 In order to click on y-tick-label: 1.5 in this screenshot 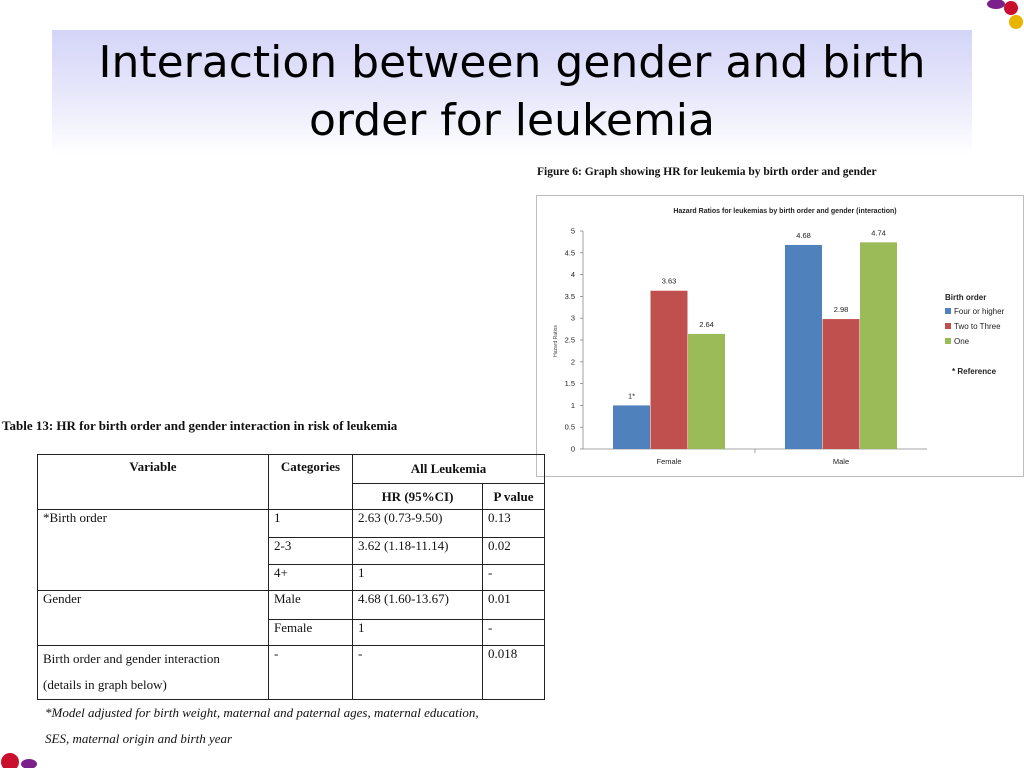, I will do `click(570, 383)`.